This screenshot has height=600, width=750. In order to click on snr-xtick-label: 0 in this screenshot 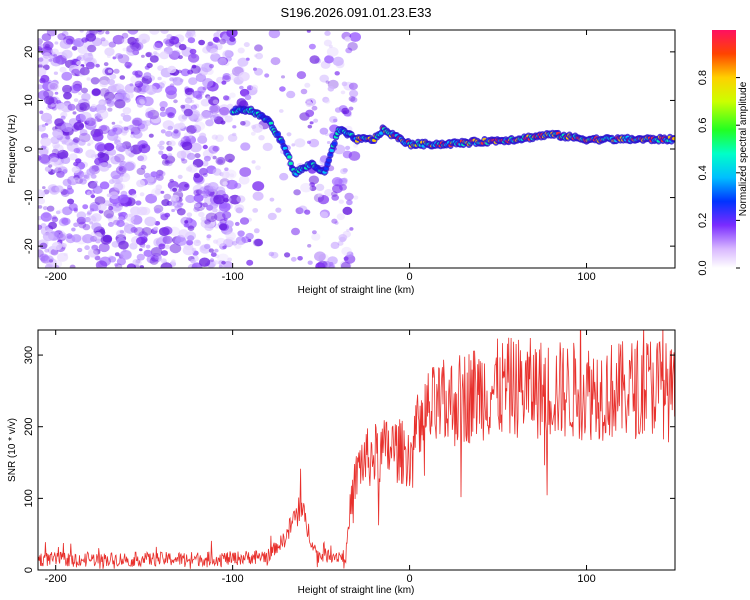, I will do `click(410, 579)`.